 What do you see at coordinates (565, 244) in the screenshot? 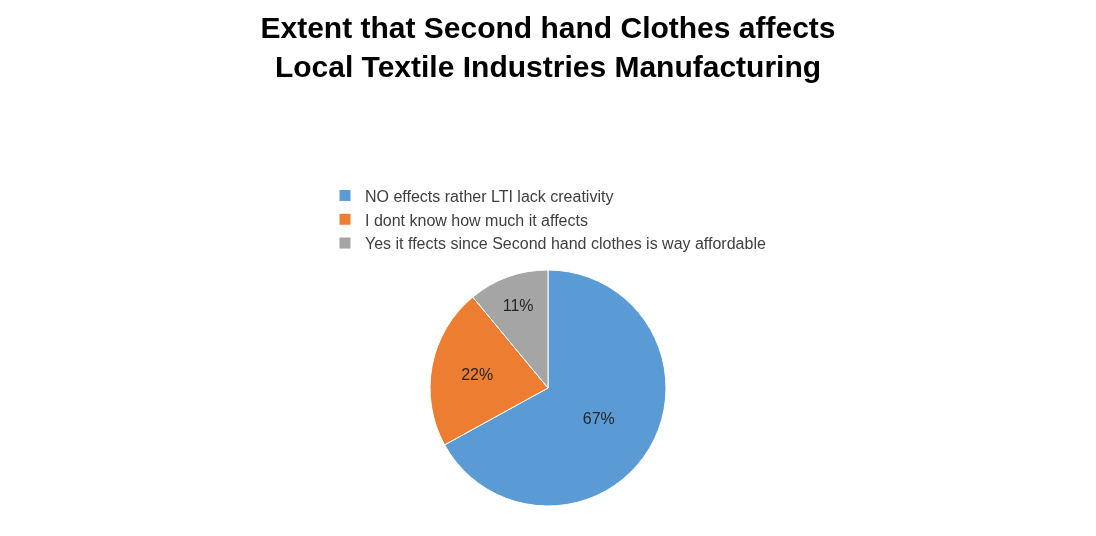
I see `legend-label: Yes it ffects since Second hand clothes is way affordable` at bounding box center [565, 244].